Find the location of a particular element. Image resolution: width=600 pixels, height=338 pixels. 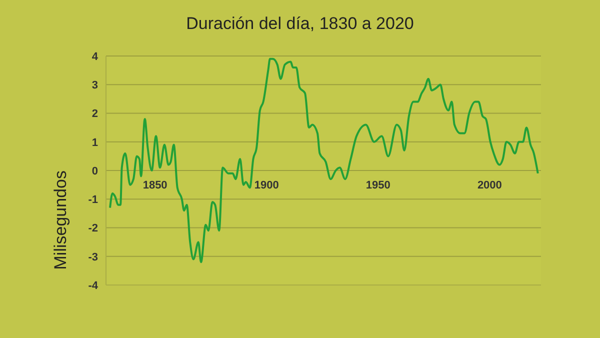

y-tick-label: 0 is located at coordinates (95, 171).